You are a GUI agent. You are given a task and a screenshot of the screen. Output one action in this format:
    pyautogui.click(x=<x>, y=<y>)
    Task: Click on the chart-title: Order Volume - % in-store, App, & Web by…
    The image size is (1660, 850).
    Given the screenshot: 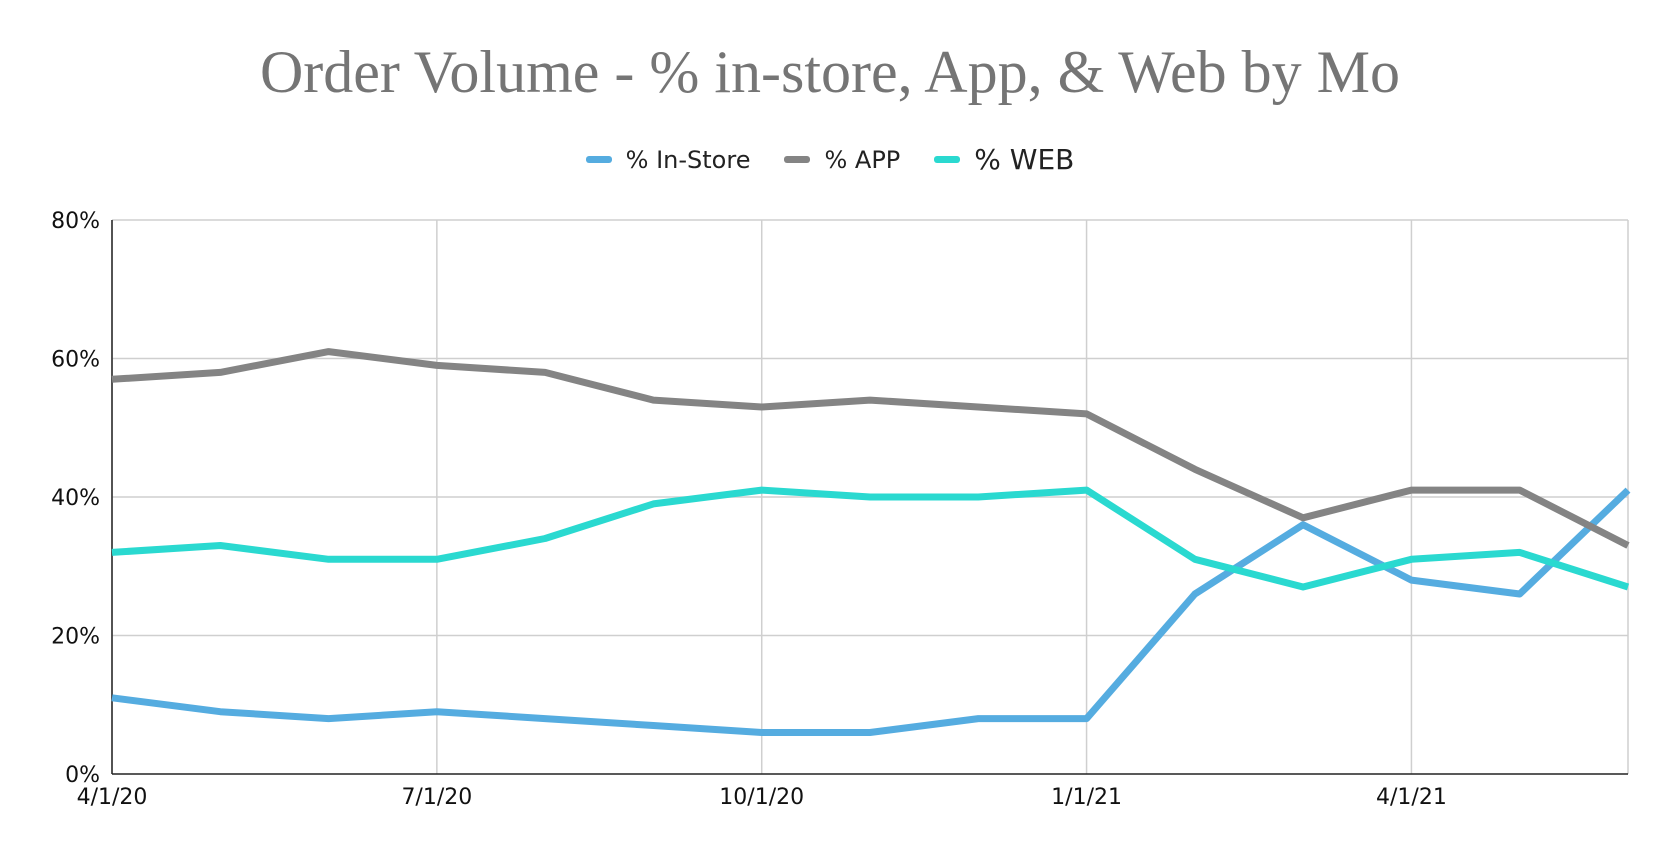 What is the action you would take?
    pyautogui.click(x=830, y=72)
    